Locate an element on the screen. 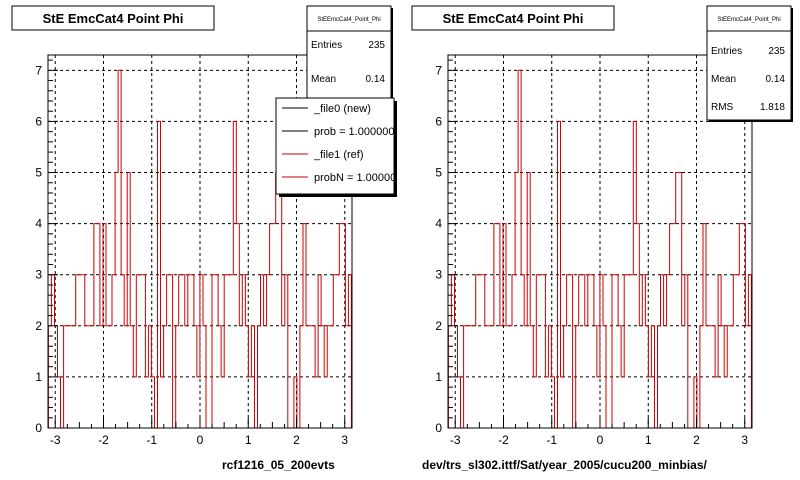  stats-rms-label: RMS is located at coordinates (722, 107).